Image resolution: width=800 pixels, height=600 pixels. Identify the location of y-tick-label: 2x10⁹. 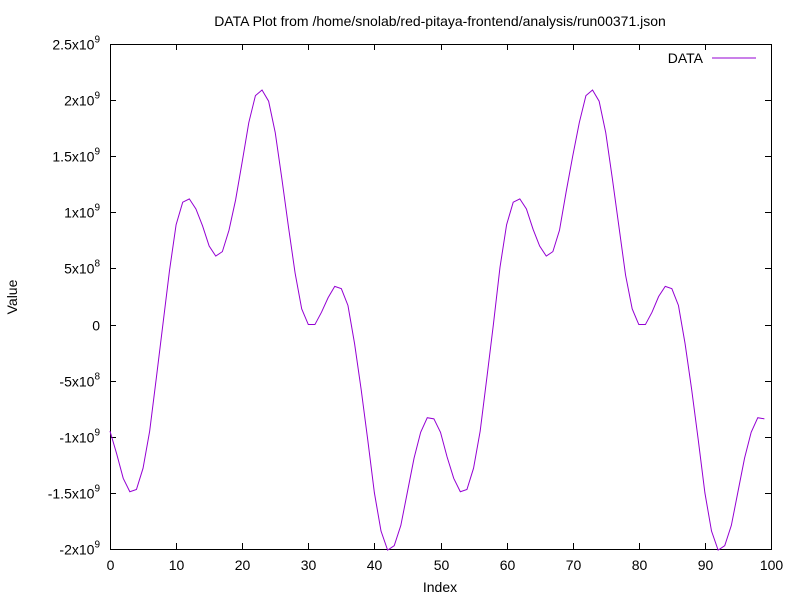
(82, 100).